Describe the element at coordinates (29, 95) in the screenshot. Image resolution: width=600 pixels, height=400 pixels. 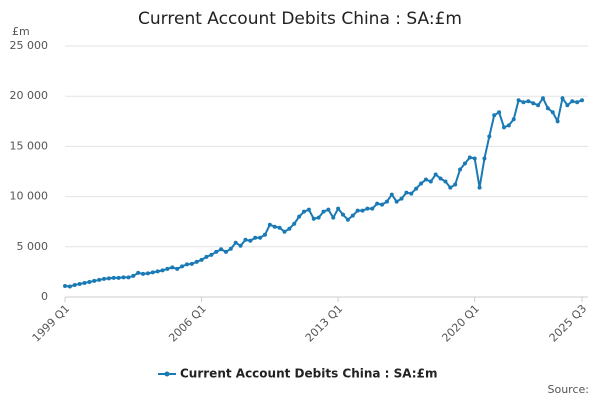
I see `y-tick-label: 20 000` at that location.